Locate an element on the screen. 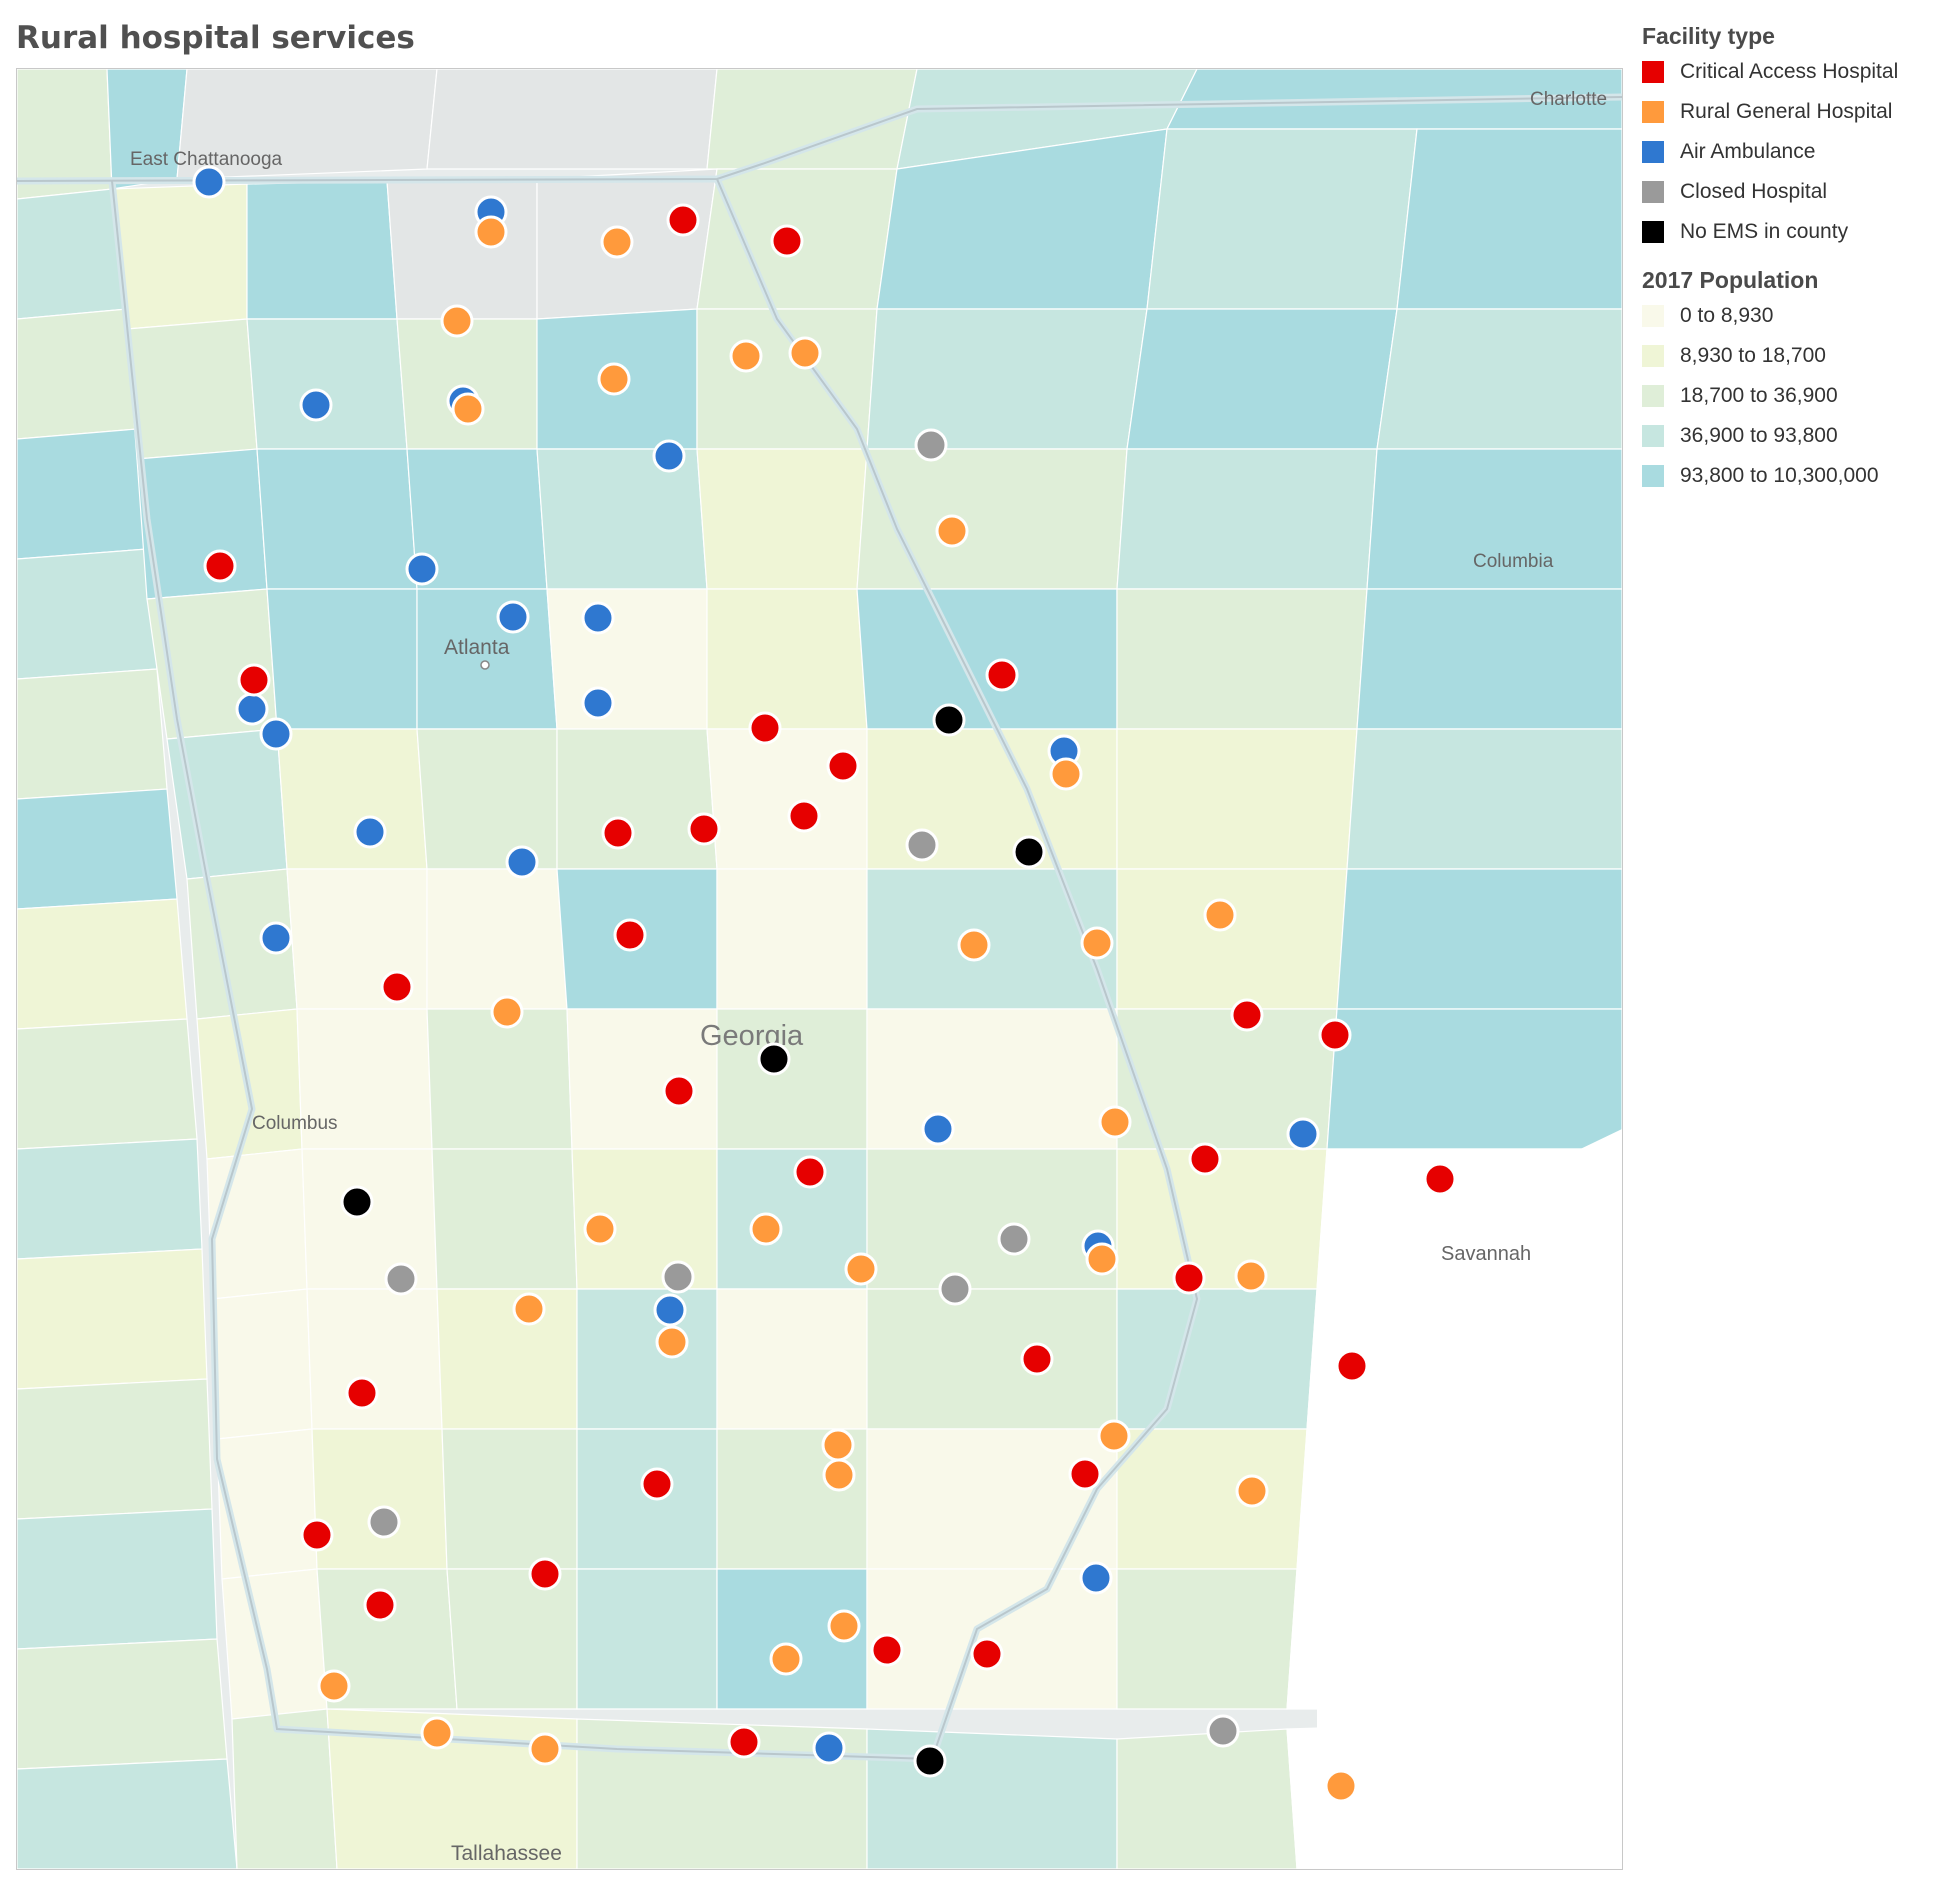 This screenshot has height=1878, width=1942. legend-item-air-ambulance: Air Ambulance is located at coordinates (1787, 152).